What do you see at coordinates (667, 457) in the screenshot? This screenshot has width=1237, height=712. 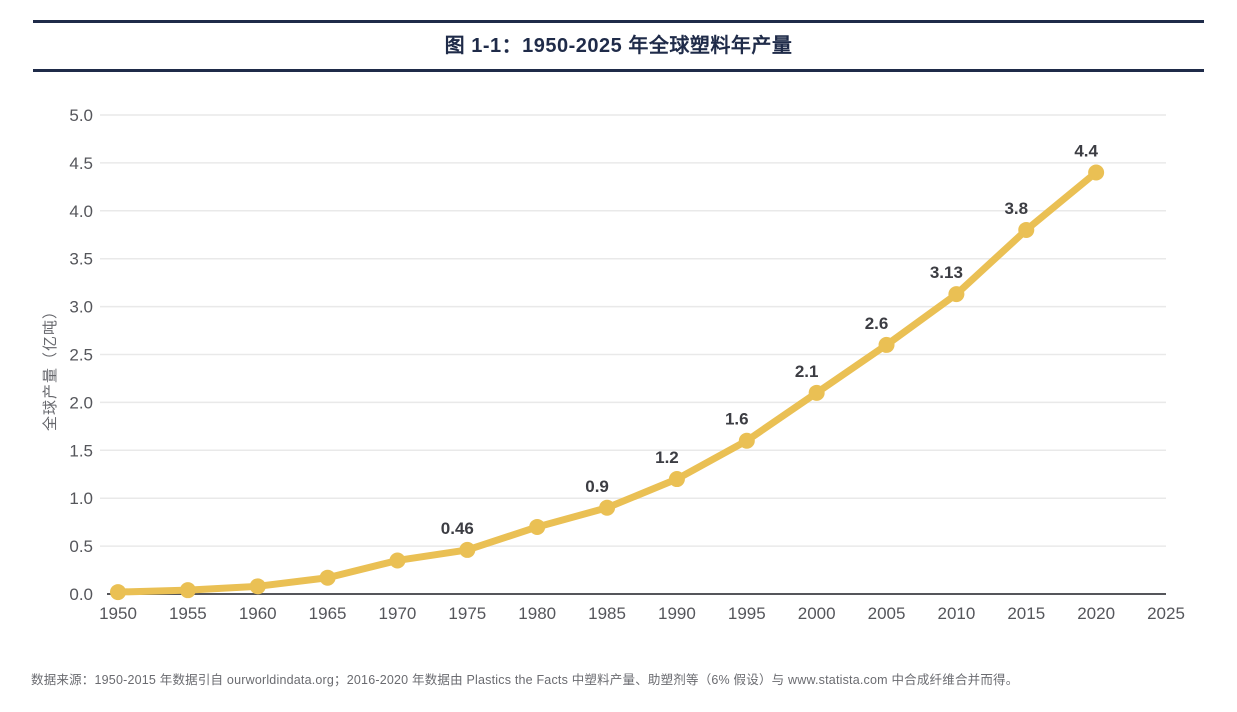 I see `data-point-label: 1.2` at bounding box center [667, 457].